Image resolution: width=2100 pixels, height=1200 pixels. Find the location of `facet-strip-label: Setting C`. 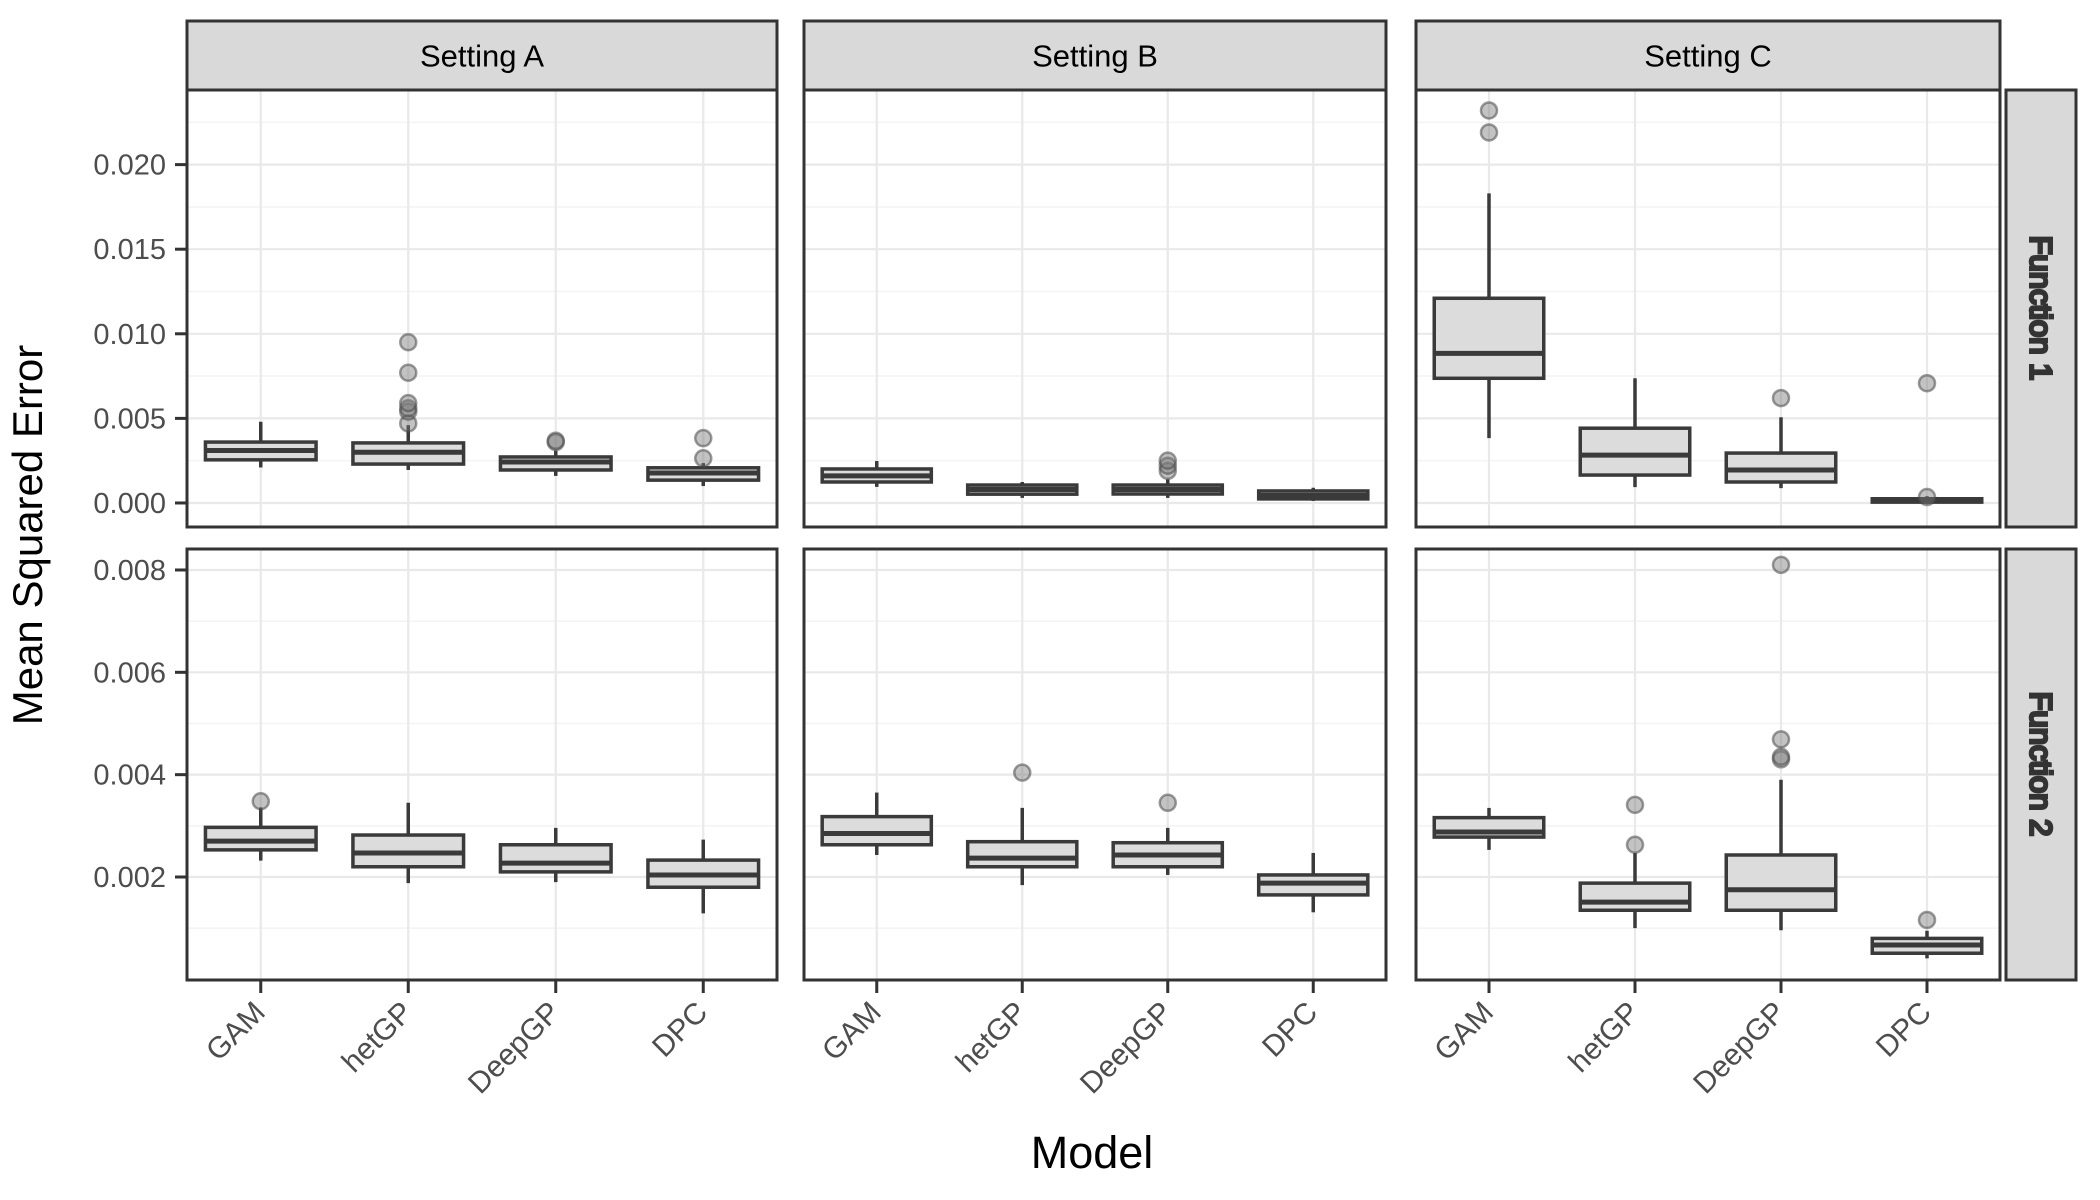

facet-strip-label: Setting C is located at coordinates (1708, 56).